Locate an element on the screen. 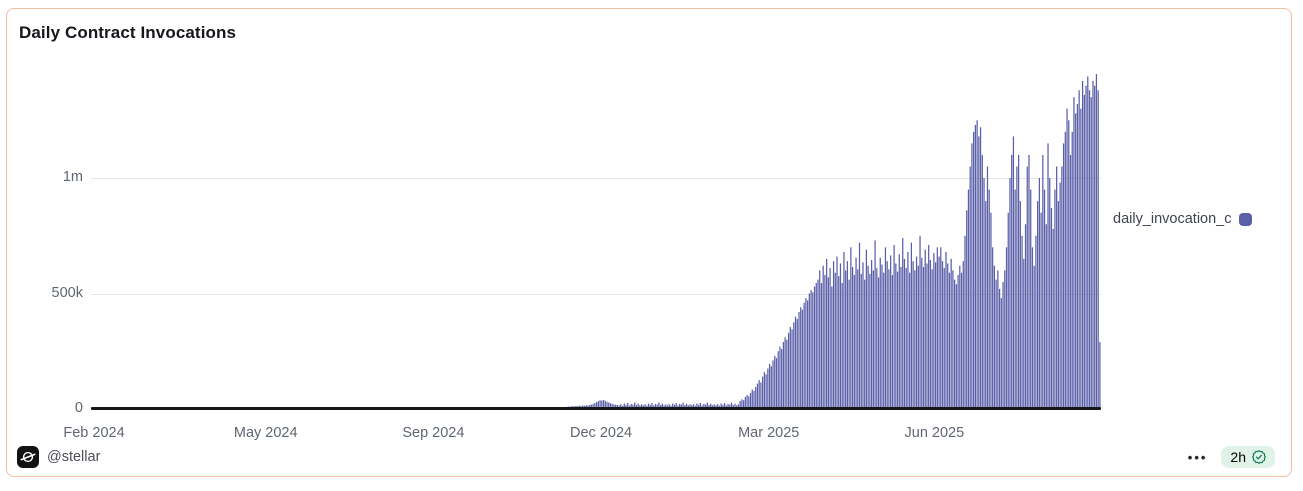 This screenshot has height=491, width=1303. y-tick-label-1m: 1m is located at coordinates (72, 177).